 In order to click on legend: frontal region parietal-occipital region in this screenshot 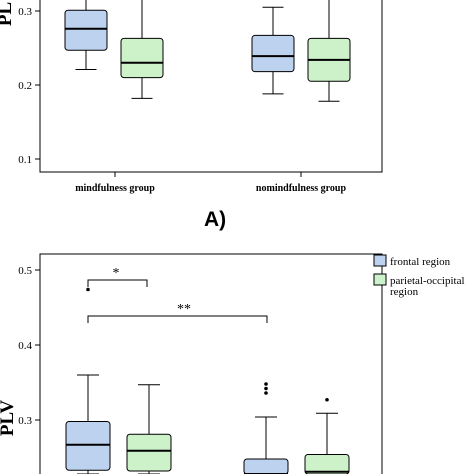, I will do `click(420, 276)`.